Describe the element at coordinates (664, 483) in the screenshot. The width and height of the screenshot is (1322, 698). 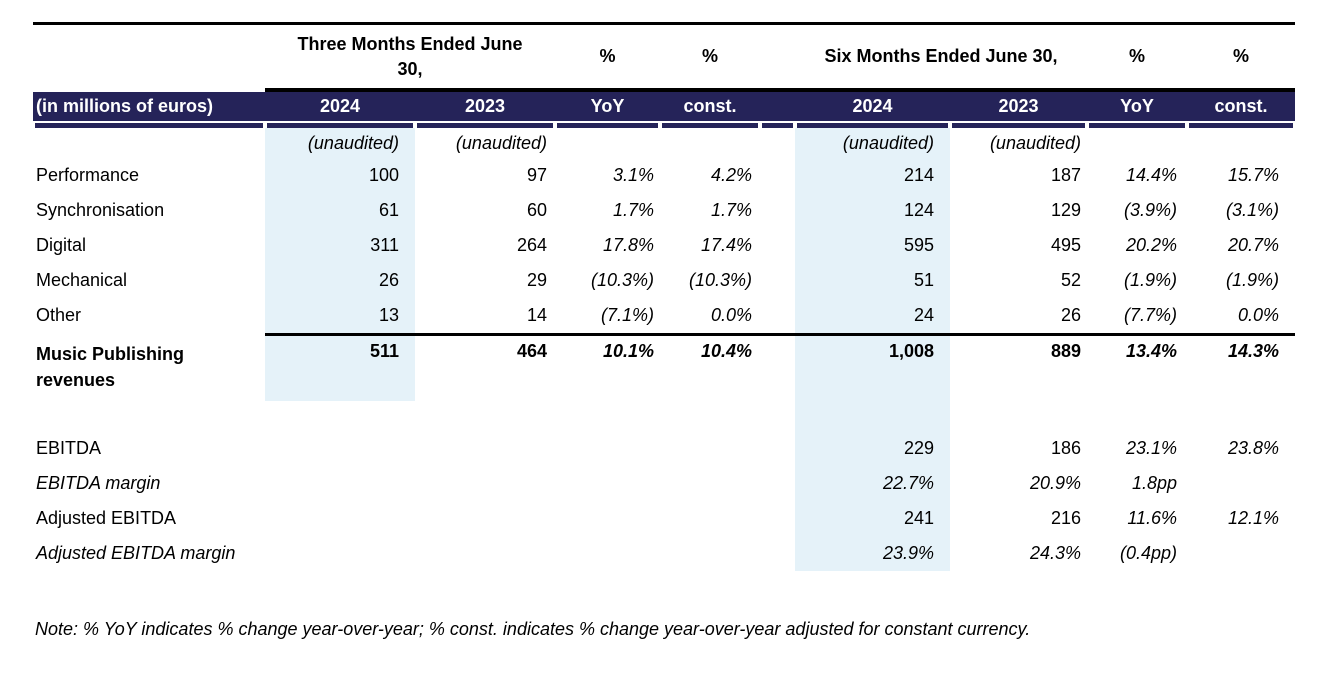
I see `table-row: EBITDA margin 22.7% 20.9% 1.8pp` at that location.